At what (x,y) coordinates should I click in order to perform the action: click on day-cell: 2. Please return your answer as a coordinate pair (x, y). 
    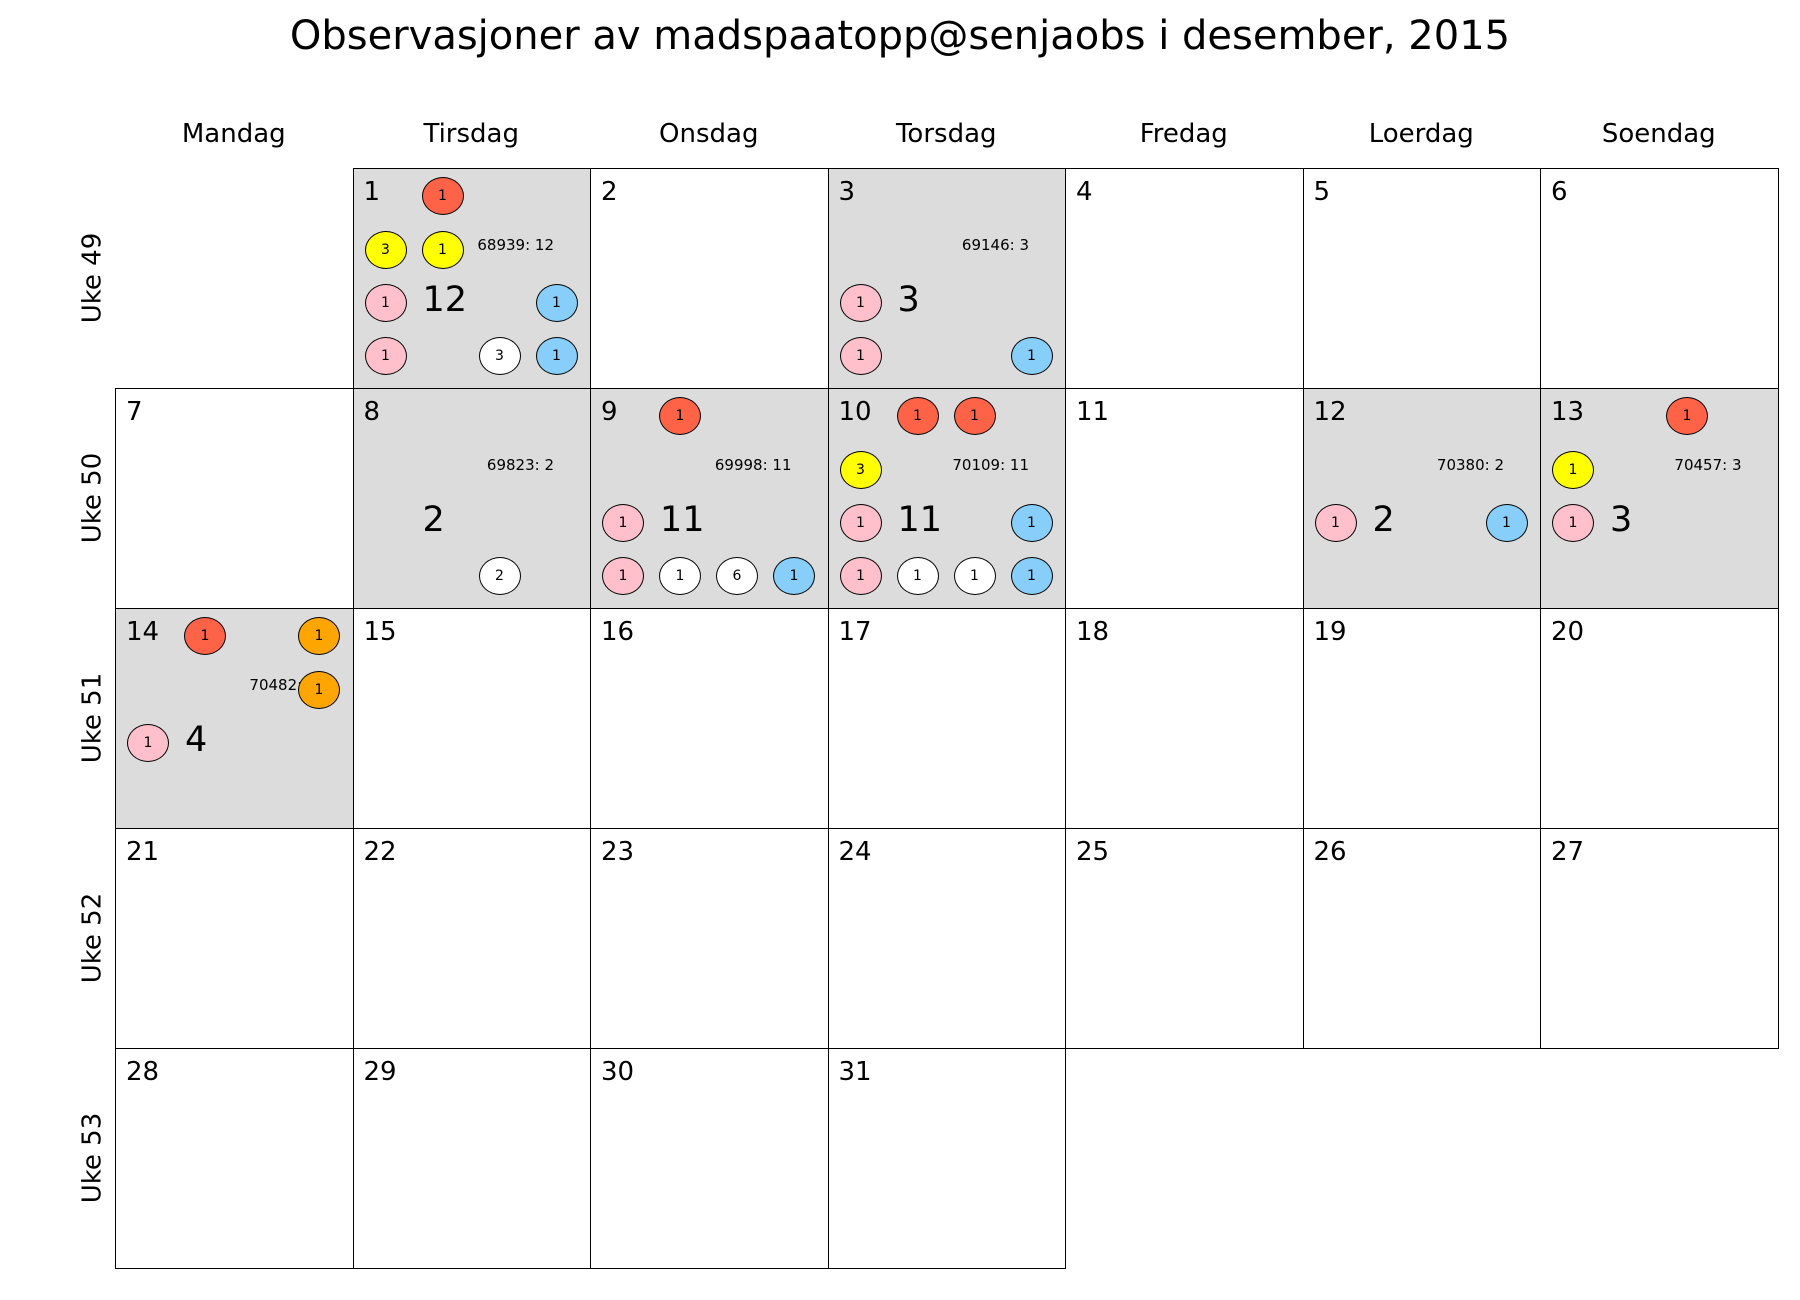
    Looking at the image, I should click on (709, 278).